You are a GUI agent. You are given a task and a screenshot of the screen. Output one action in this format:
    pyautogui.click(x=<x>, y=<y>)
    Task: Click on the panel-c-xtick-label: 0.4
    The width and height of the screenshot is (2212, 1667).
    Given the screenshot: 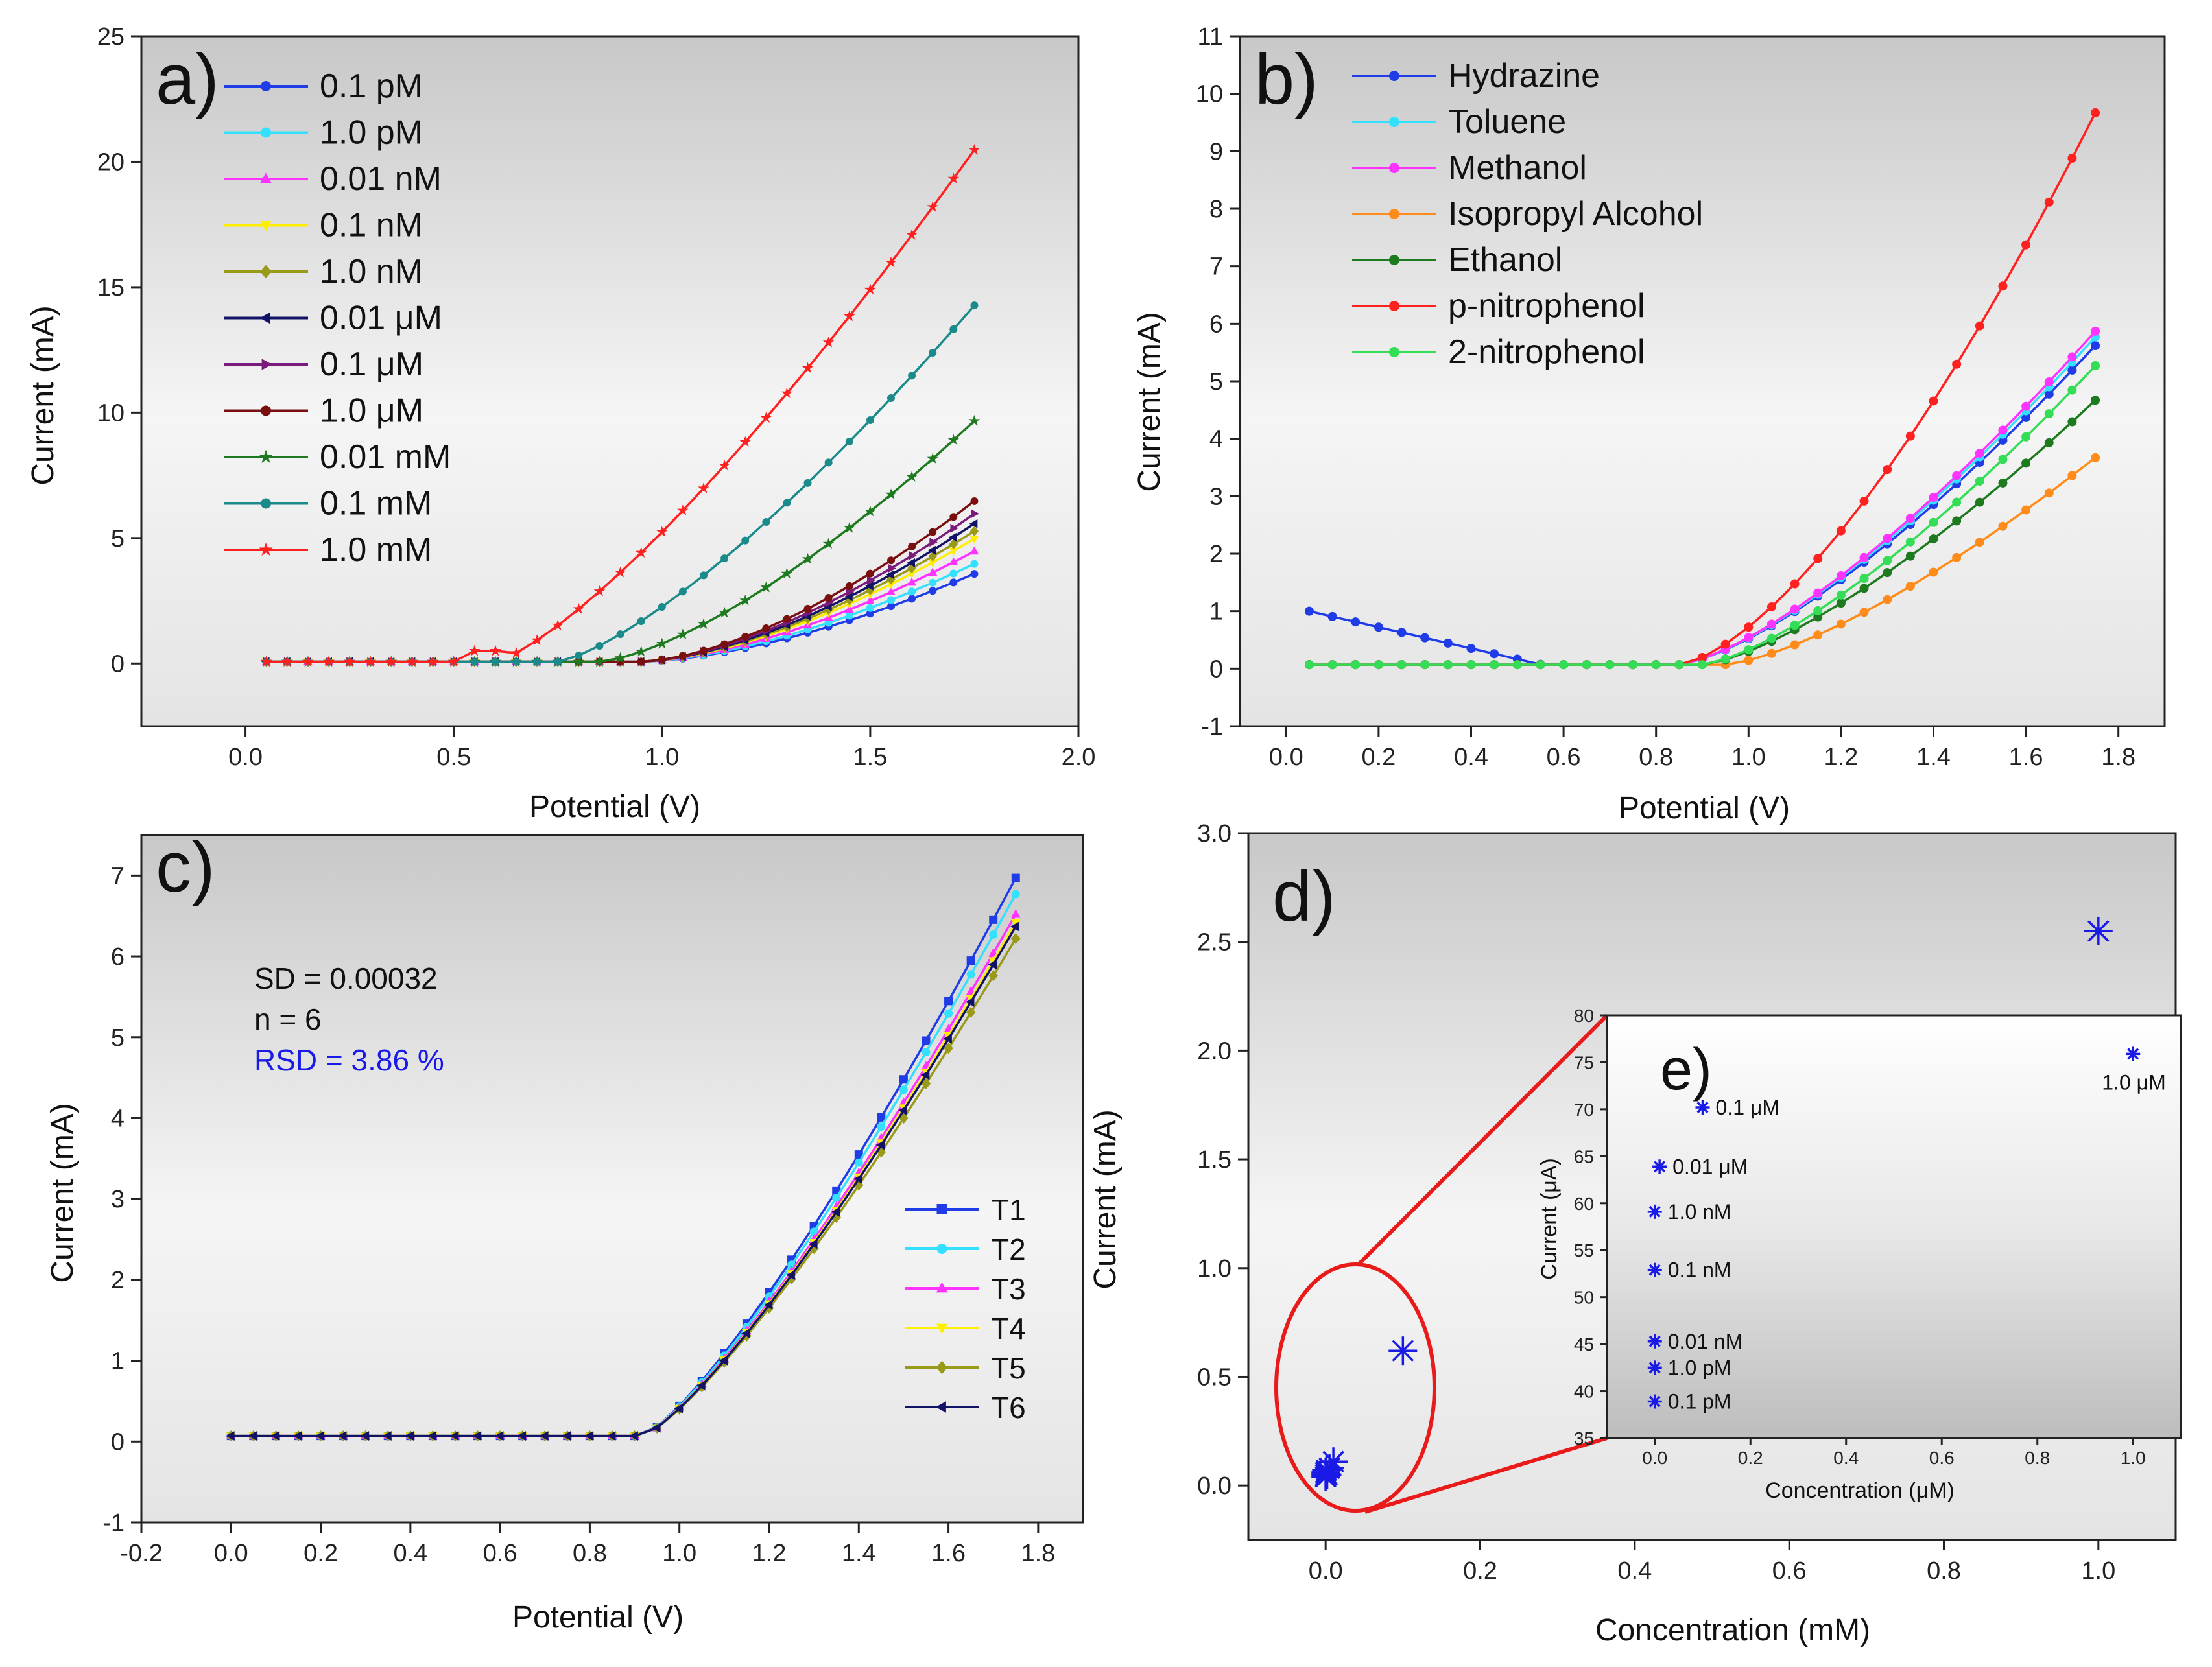 What is the action you would take?
    pyautogui.click(x=410, y=1553)
    